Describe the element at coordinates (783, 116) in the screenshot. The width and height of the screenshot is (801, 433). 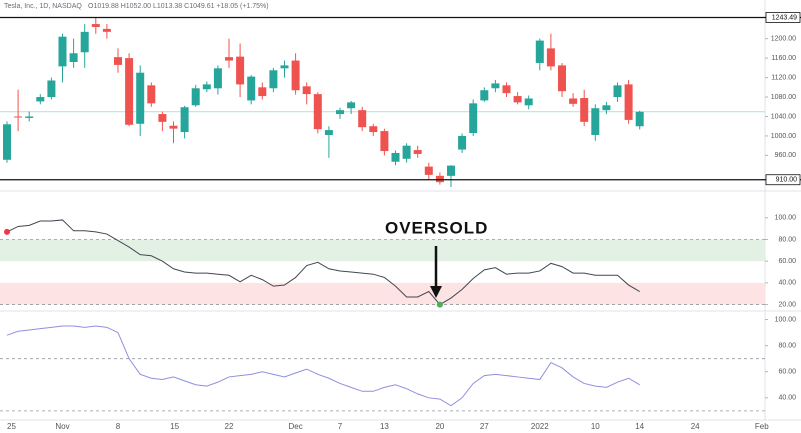
I see `y-tick-label: 1040.00` at that location.